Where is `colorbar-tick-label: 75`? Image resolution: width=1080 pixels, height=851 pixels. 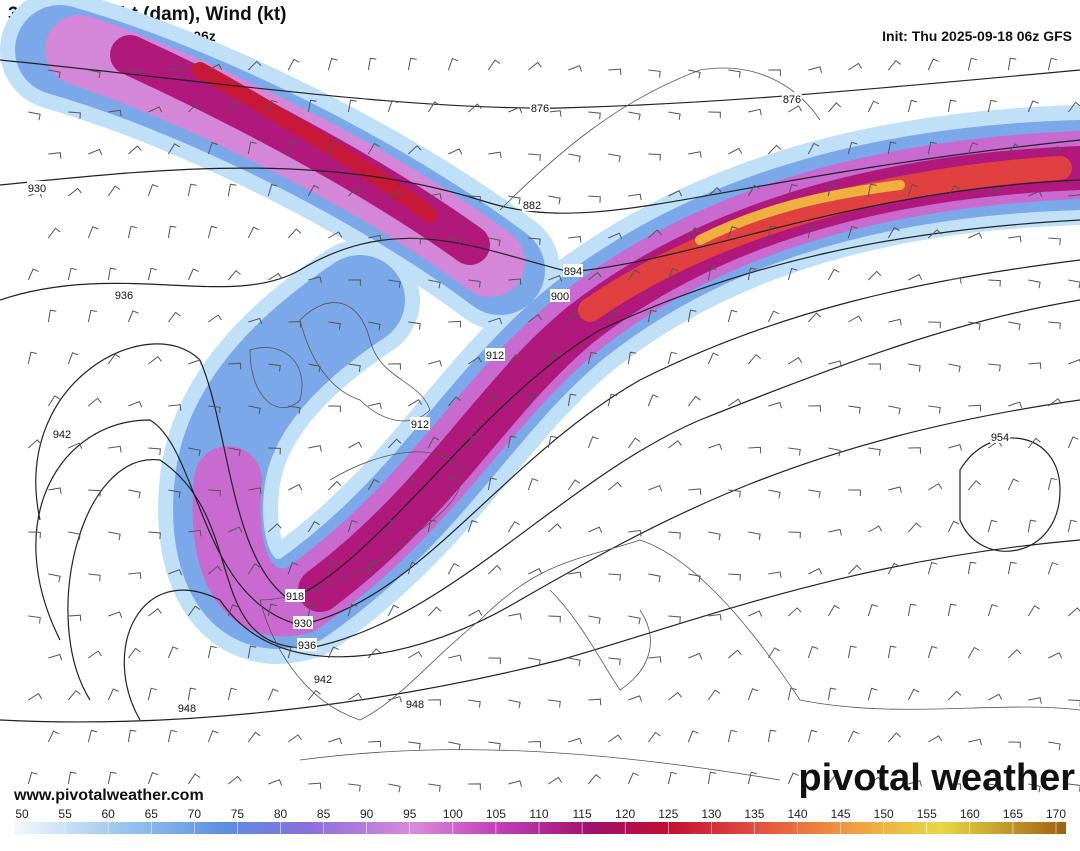 colorbar-tick-label: 75 is located at coordinates (238, 814).